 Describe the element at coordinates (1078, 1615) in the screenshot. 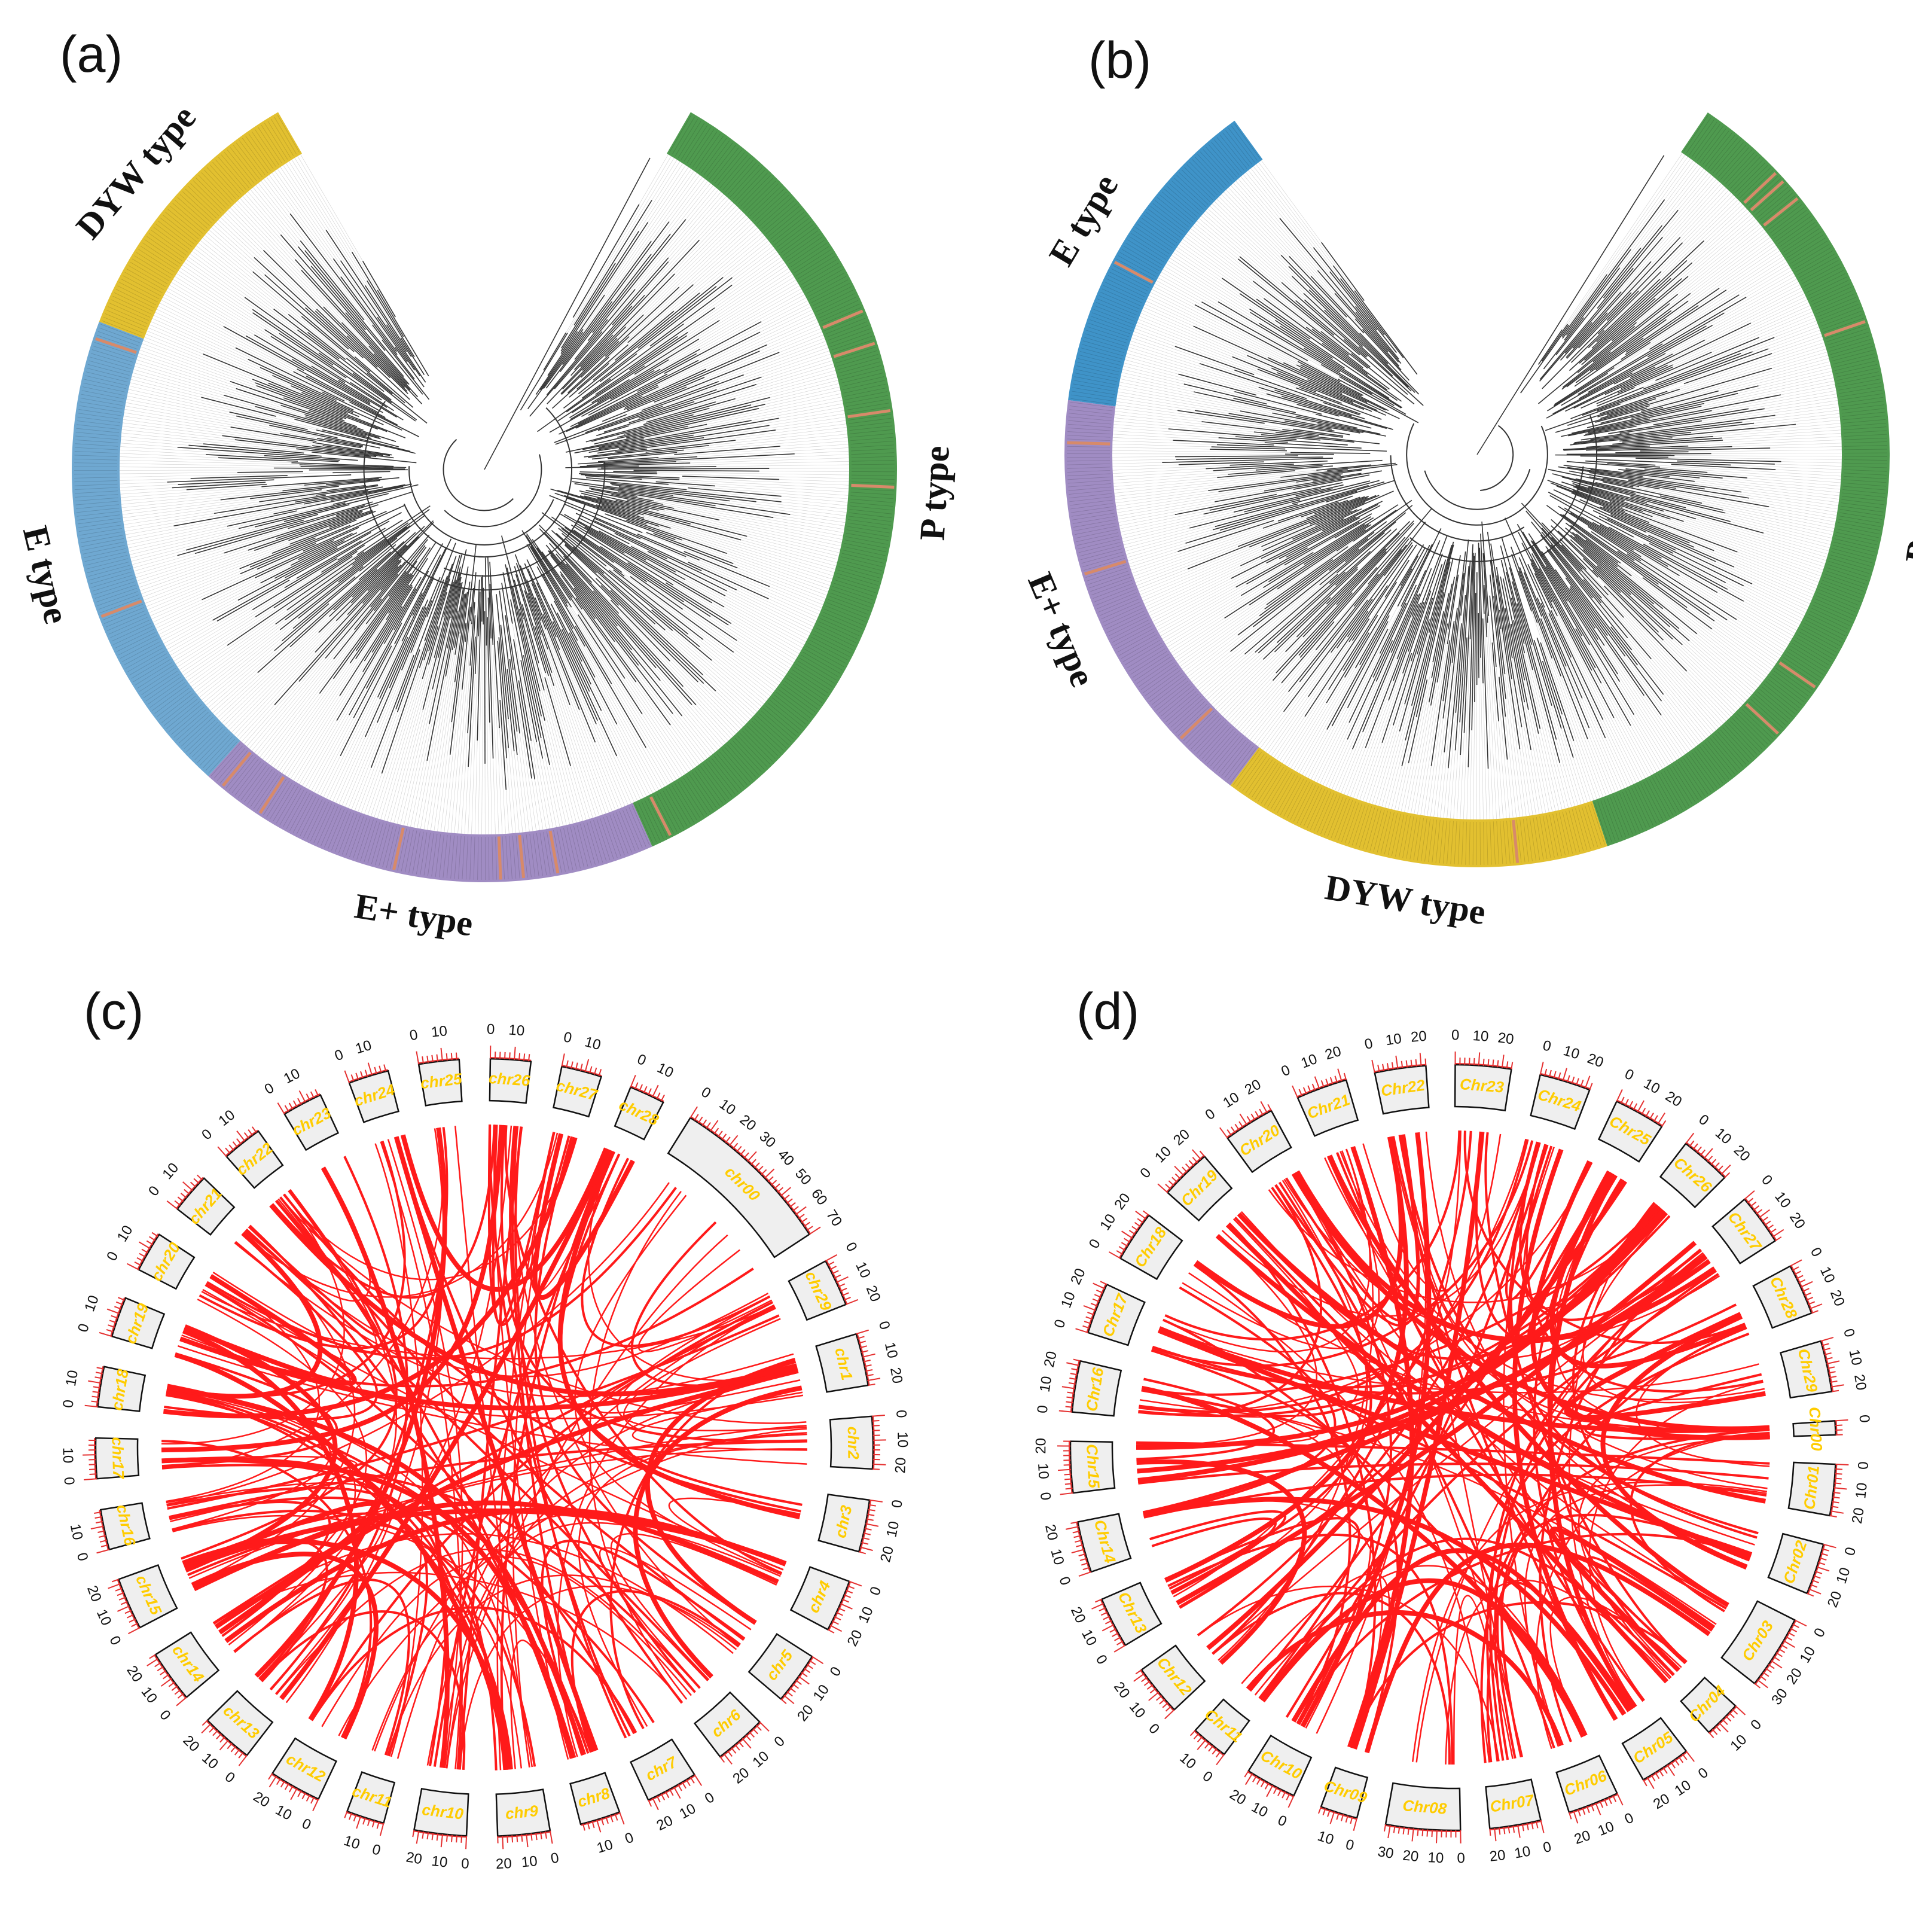

I see `tick-label: 20` at that location.